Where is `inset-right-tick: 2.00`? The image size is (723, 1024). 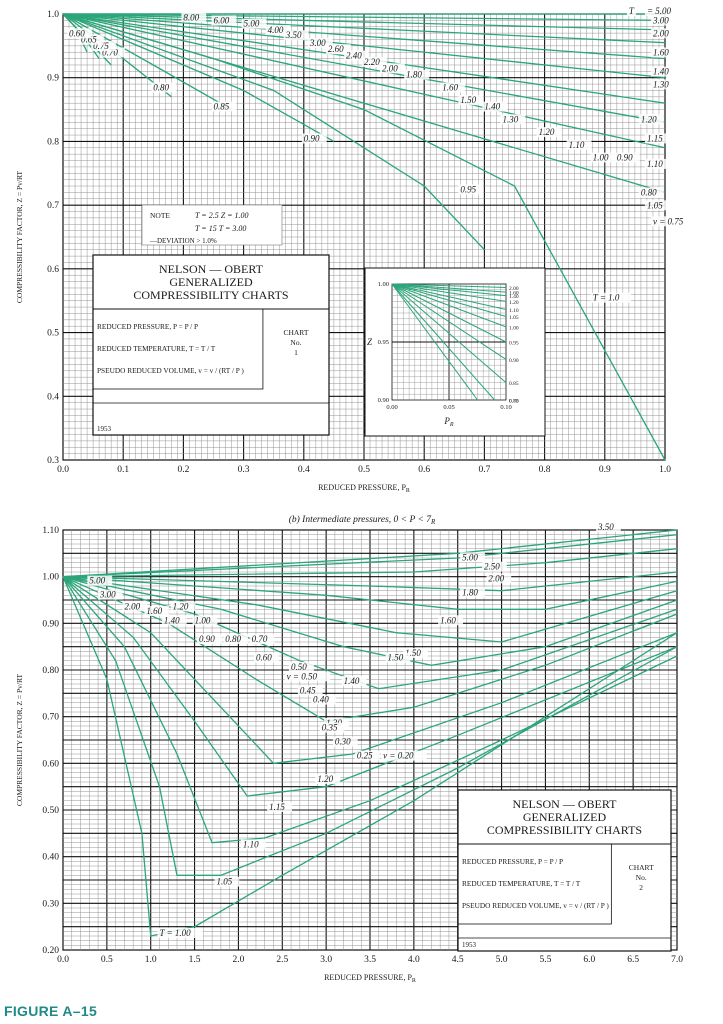 inset-right-tick: 2.00 is located at coordinates (514, 289).